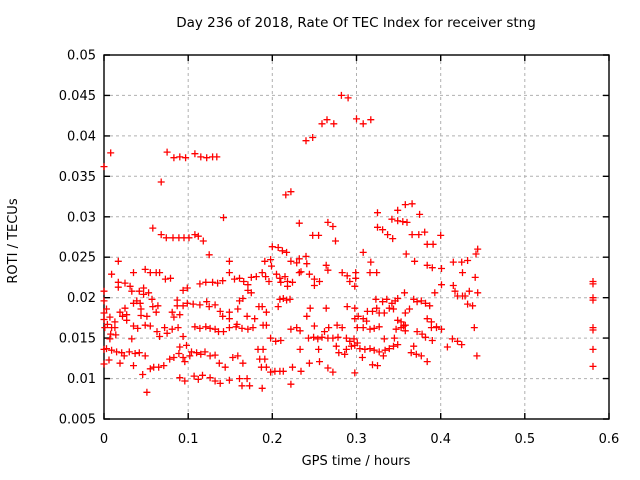 Image resolution: width=640 pixels, height=480 pixels. Describe the element at coordinates (81, 298) in the screenshot. I see `y-tick-label: 0.02` at that location.